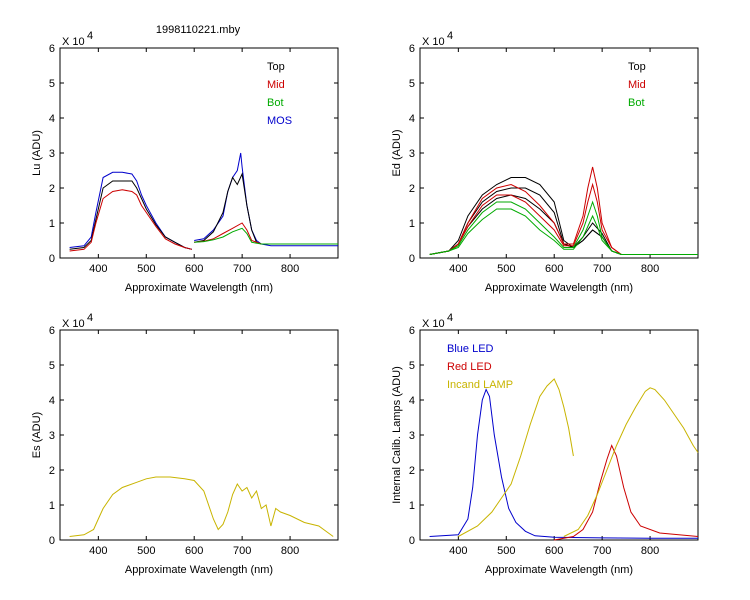  What do you see at coordinates (559, 288) in the screenshot?
I see `ed-xlabel: Approximate Wavelength (nm)` at bounding box center [559, 288].